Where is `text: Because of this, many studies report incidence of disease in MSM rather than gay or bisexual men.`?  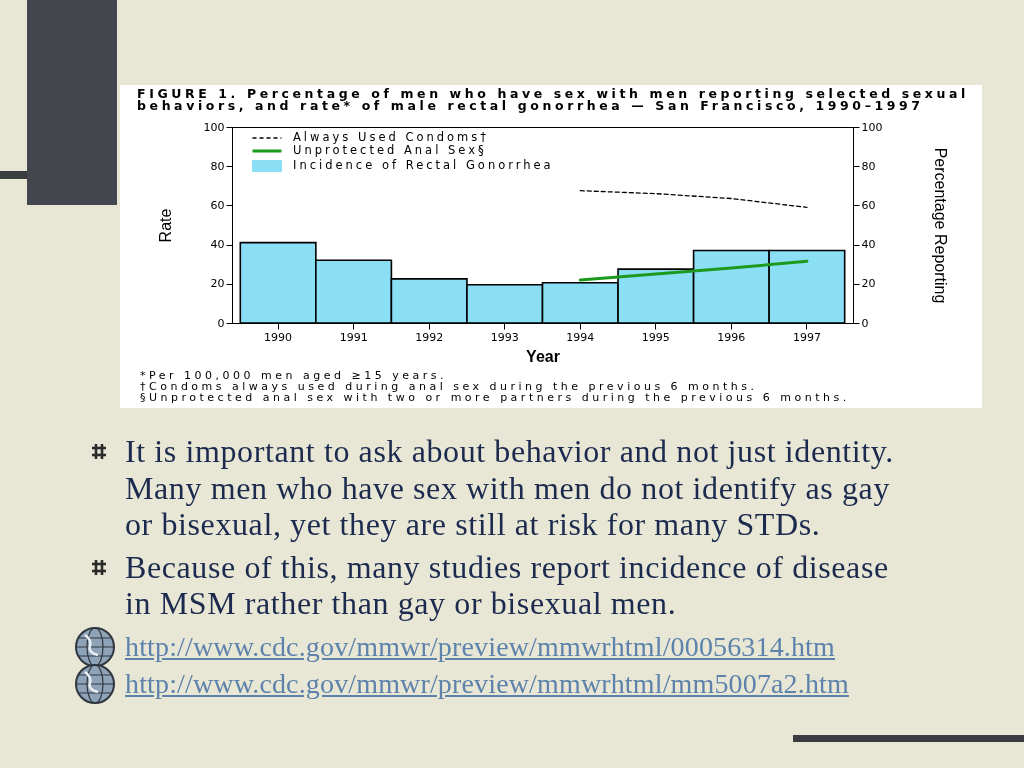
text: Because of this, many studies report incidence of disease in MSM rather than gay or bisexual men. is located at coordinates (507, 584).